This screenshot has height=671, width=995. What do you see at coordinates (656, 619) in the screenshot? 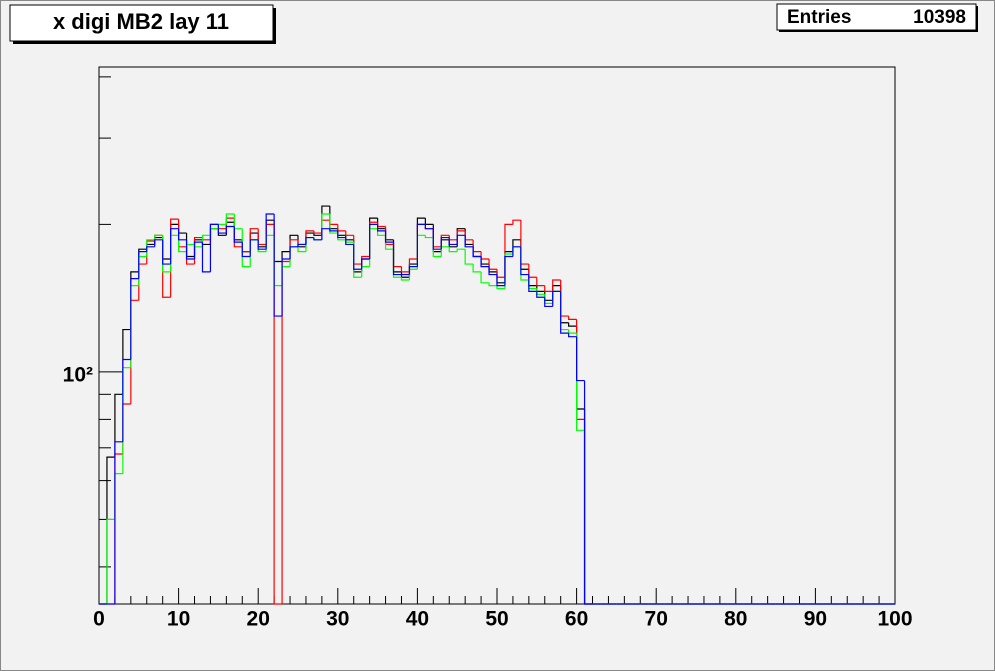
I see `x-tick-label: 70` at bounding box center [656, 619].